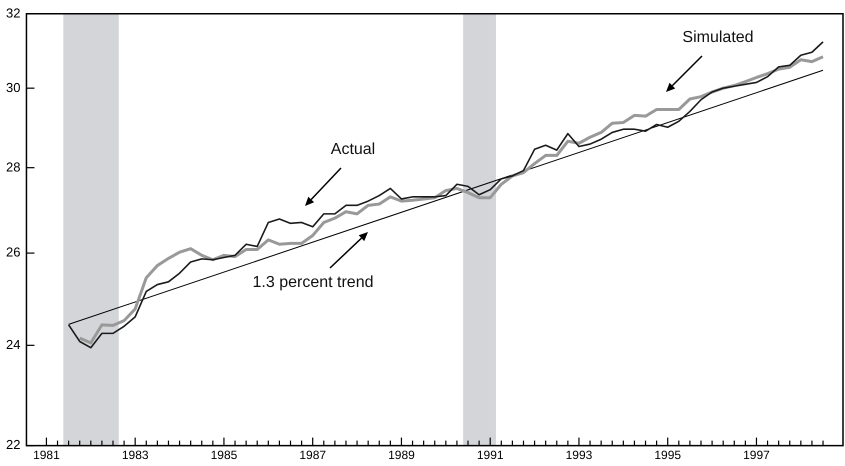  What do you see at coordinates (490, 455) in the screenshot?
I see `x-tick-label: 1991` at bounding box center [490, 455].